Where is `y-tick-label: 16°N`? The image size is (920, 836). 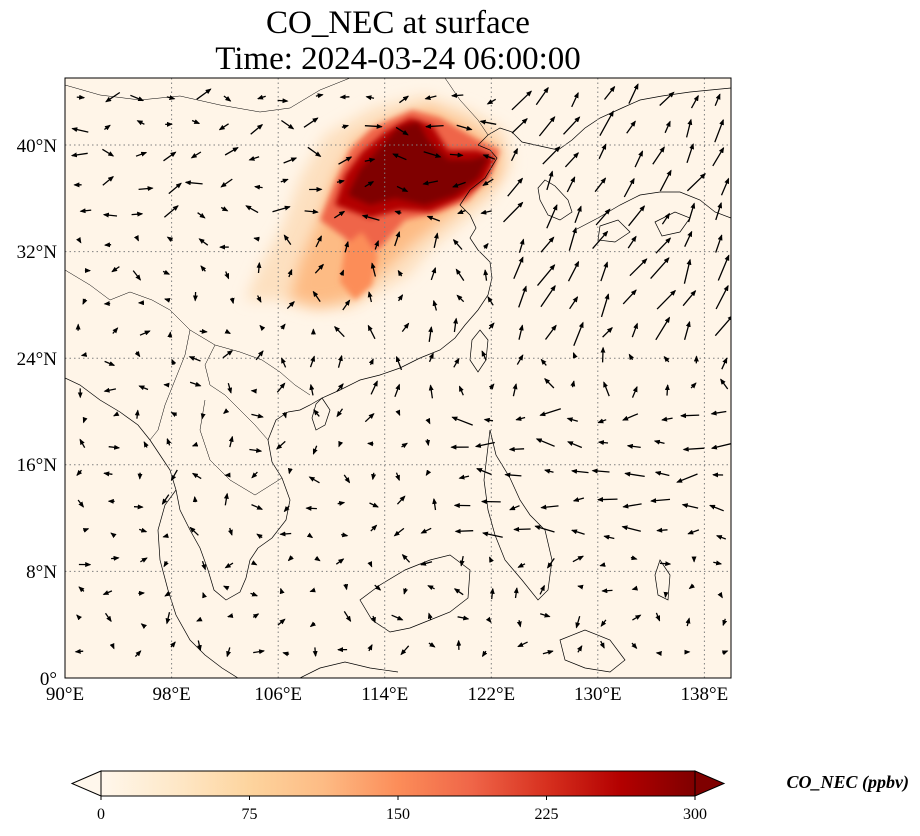 y-tick-label: 16°N is located at coordinates (37, 465).